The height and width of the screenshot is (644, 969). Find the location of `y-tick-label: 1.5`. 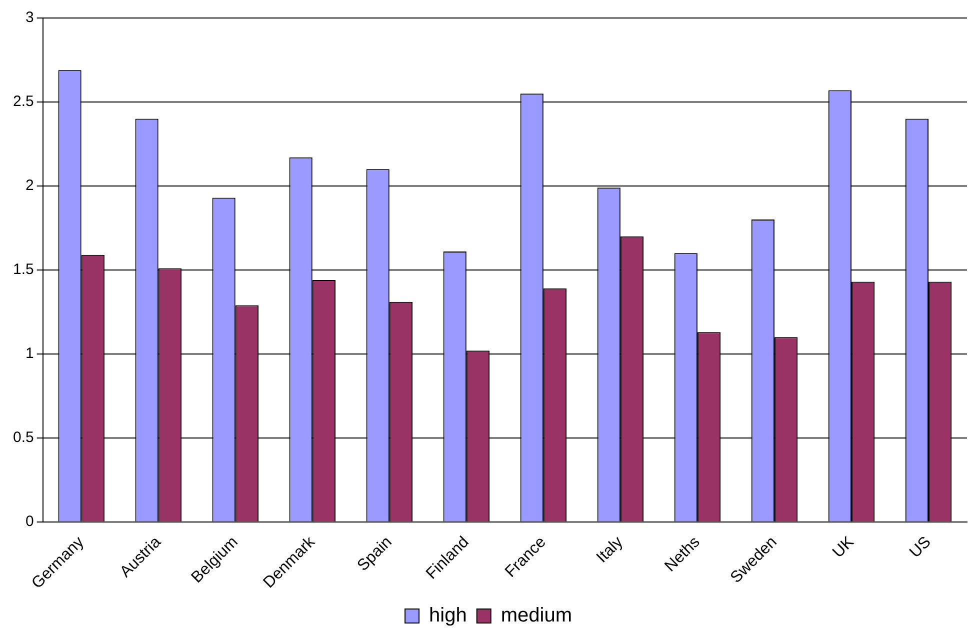

y-tick-label: 1.5 is located at coordinates (23, 269).